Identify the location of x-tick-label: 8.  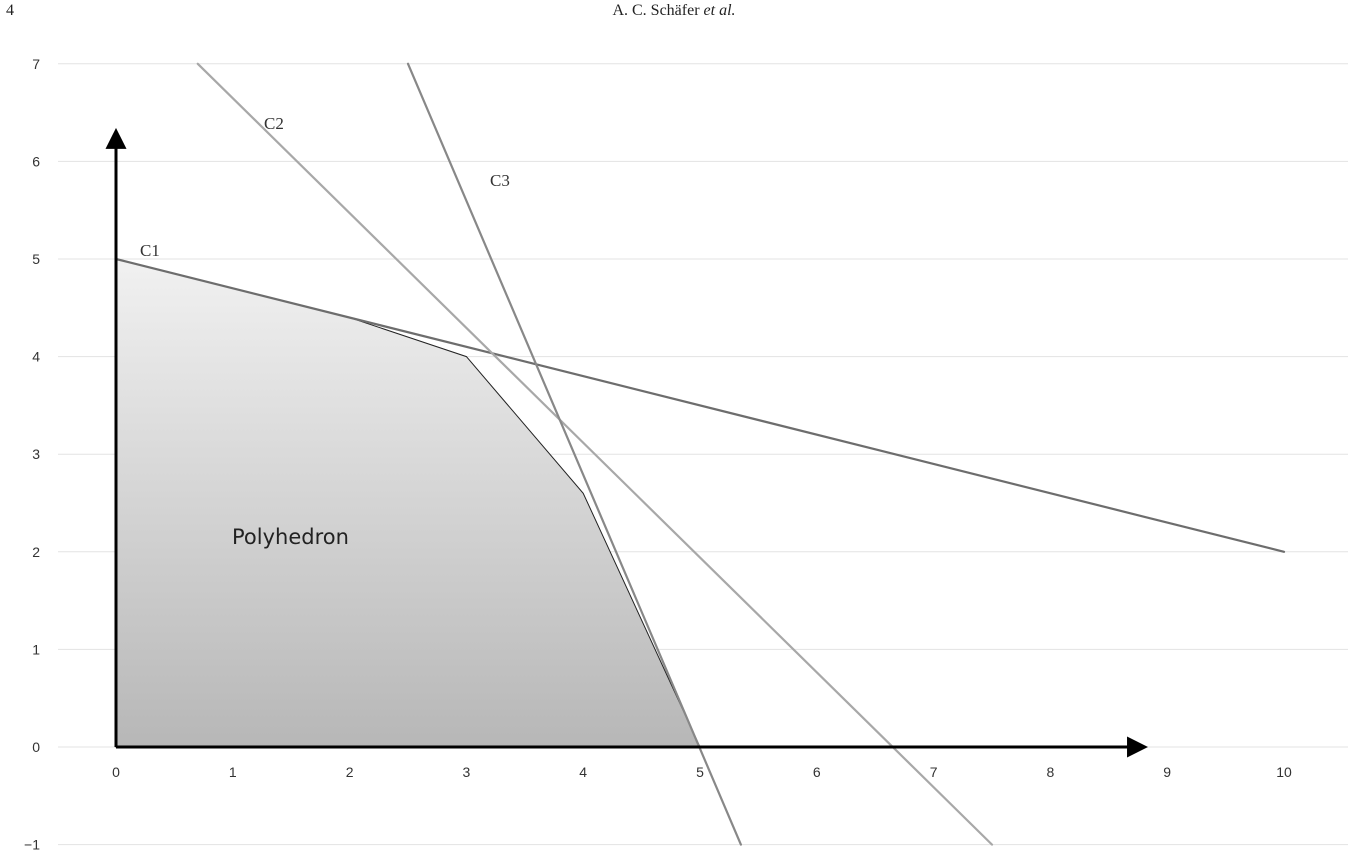
(1051, 772).